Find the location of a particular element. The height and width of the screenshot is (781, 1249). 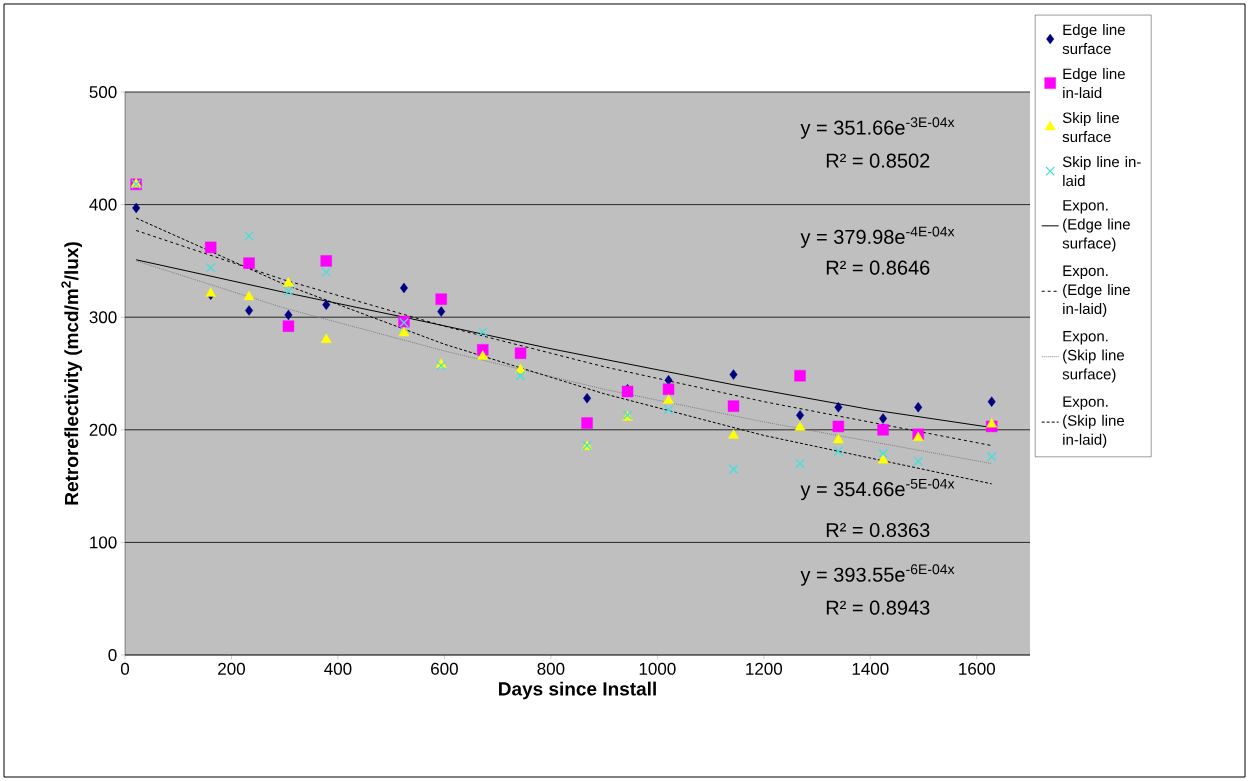

x-tick-label: 600 is located at coordinates (444, 668).